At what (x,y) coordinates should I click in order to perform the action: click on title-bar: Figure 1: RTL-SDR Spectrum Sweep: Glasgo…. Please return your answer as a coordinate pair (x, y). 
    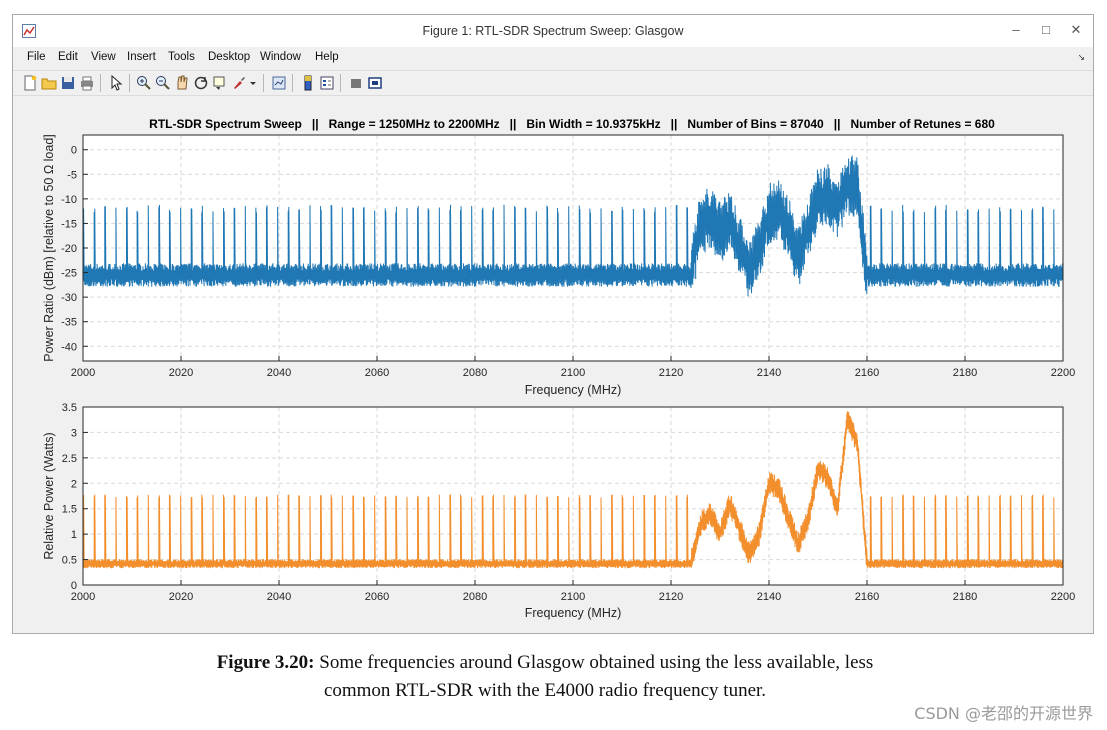
    Looking at the image, I should click on (553, 31).